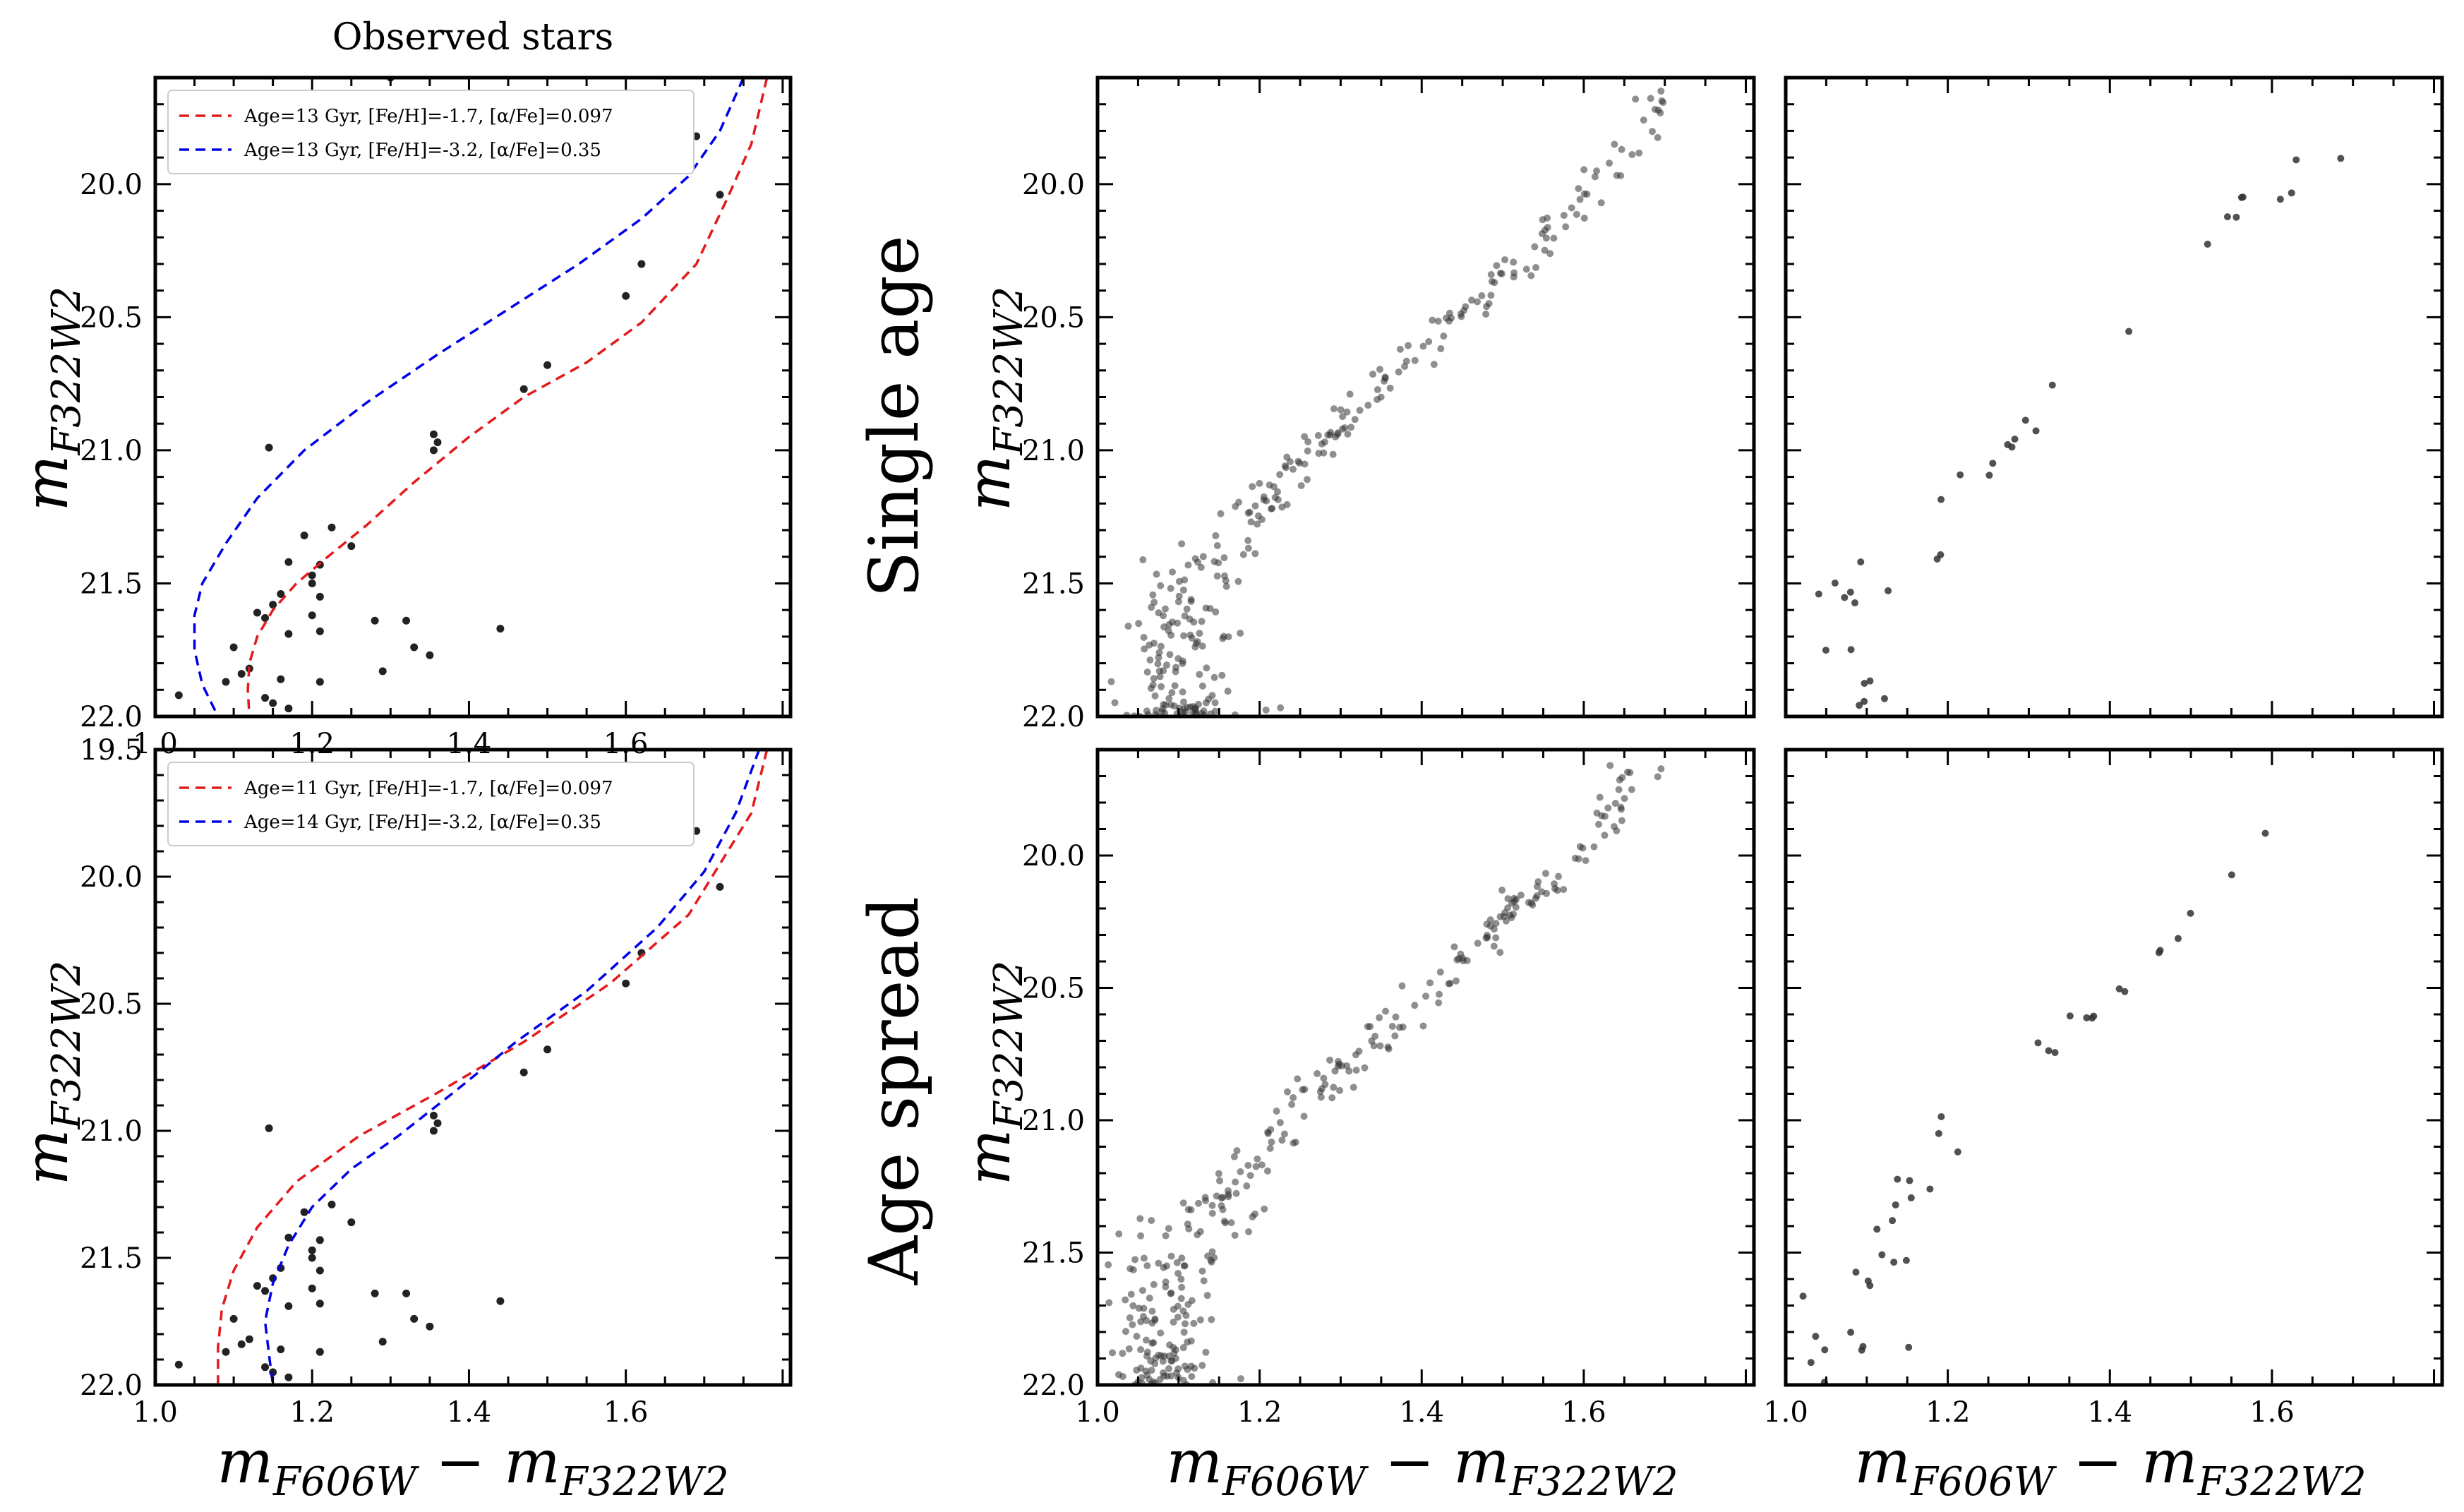 The width and height of the screenshot is (2464, 1512). What do you see at coordinates (2109, 1413) in the screenshot?
I see `x-tick-label: 1.4` at bounding box center [2109, 1413].